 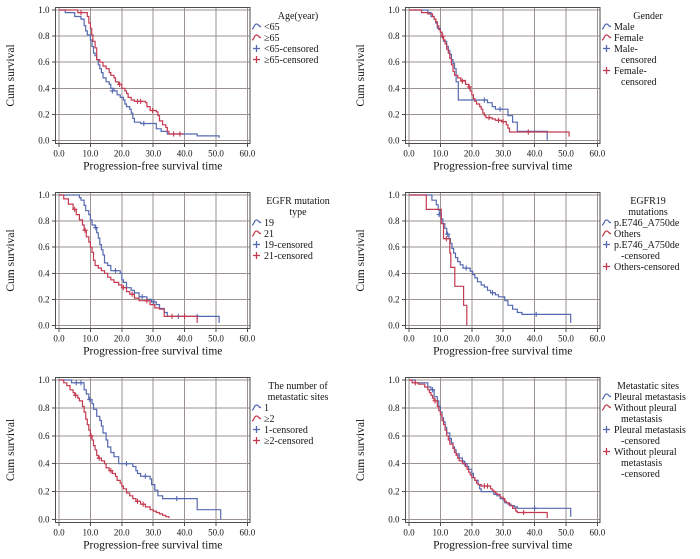 What do you see at coordinates (298, 386) in the screenshot?
I see `legend-title: The number of` at bounding box center [298, 386].